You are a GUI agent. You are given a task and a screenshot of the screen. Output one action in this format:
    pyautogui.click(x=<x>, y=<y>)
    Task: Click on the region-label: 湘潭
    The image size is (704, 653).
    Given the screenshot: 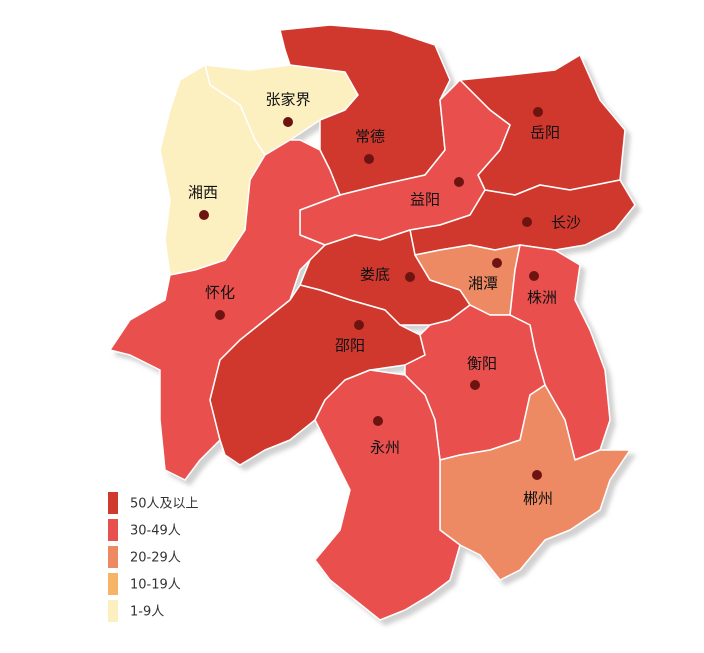 What is the action you would take?
    pyautogui.click(x=483, y=284)
    